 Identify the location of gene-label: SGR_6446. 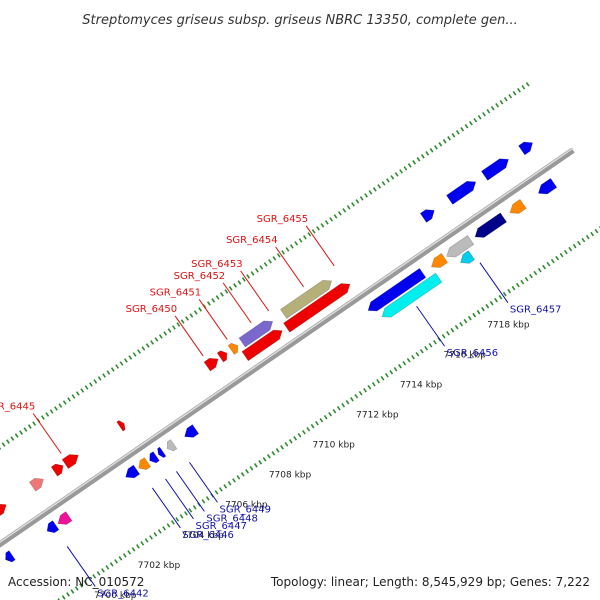
(208, 535).